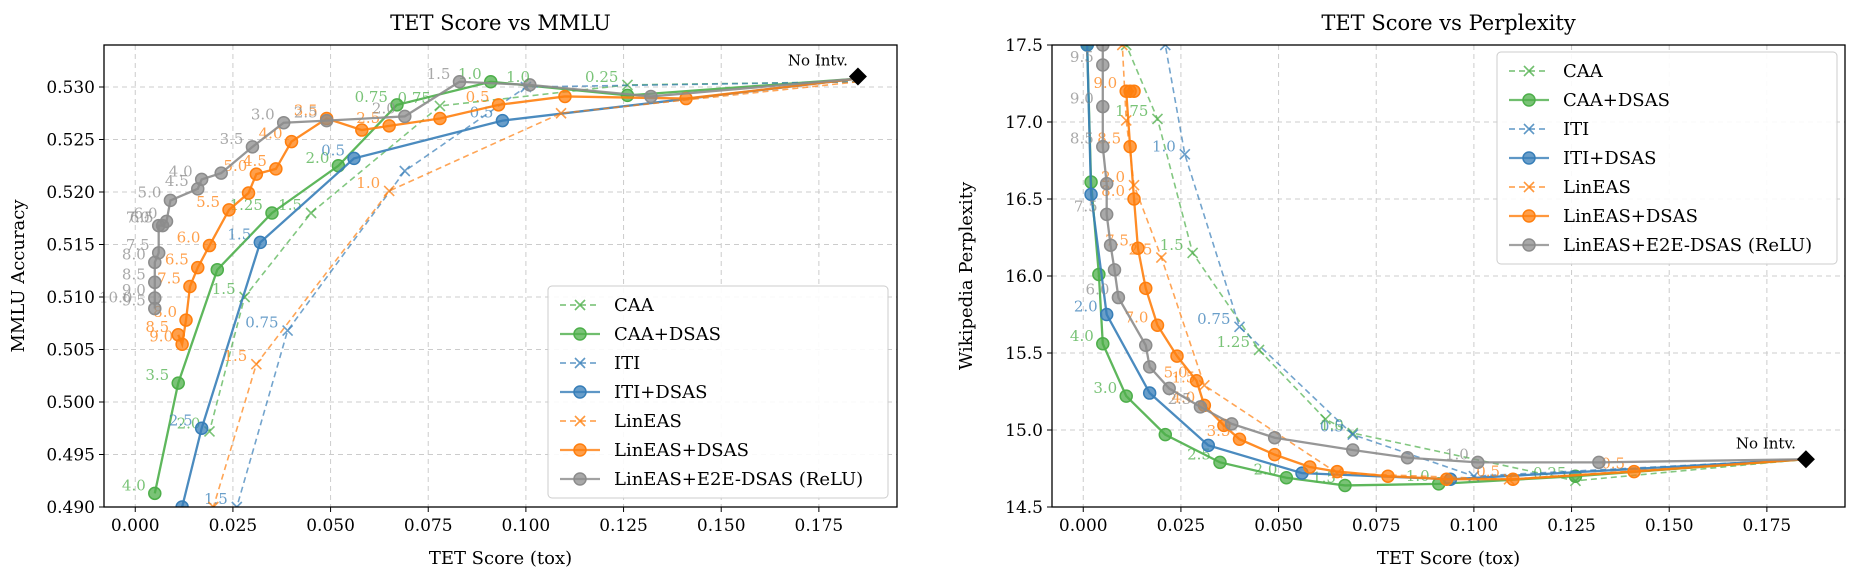 The image size is (1862, 584). What do you see at coordinates (150, 192) in the screenshot?
I see `point-label: 5.0` at bounding box center [150, 192].